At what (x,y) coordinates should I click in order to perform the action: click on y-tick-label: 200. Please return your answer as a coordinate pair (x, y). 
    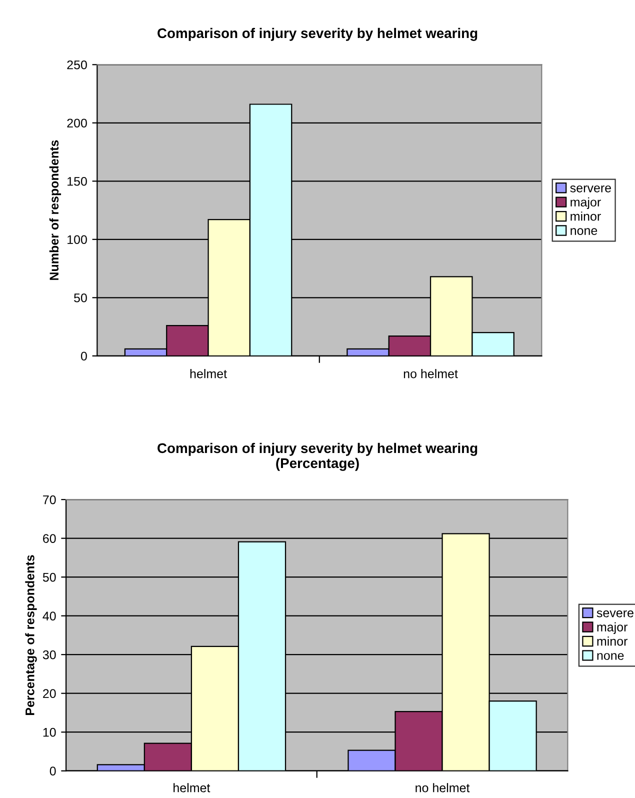
    Looking at the image, I should click on (77, 123).